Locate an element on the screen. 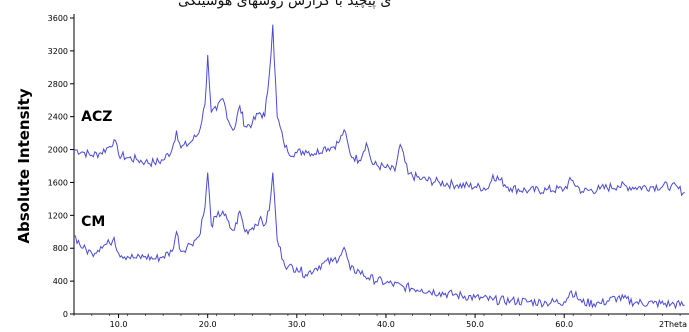 The width and height of the screenshot is (689, 332). x-tick-label: 10.0 is located at coordinates (119, 324).